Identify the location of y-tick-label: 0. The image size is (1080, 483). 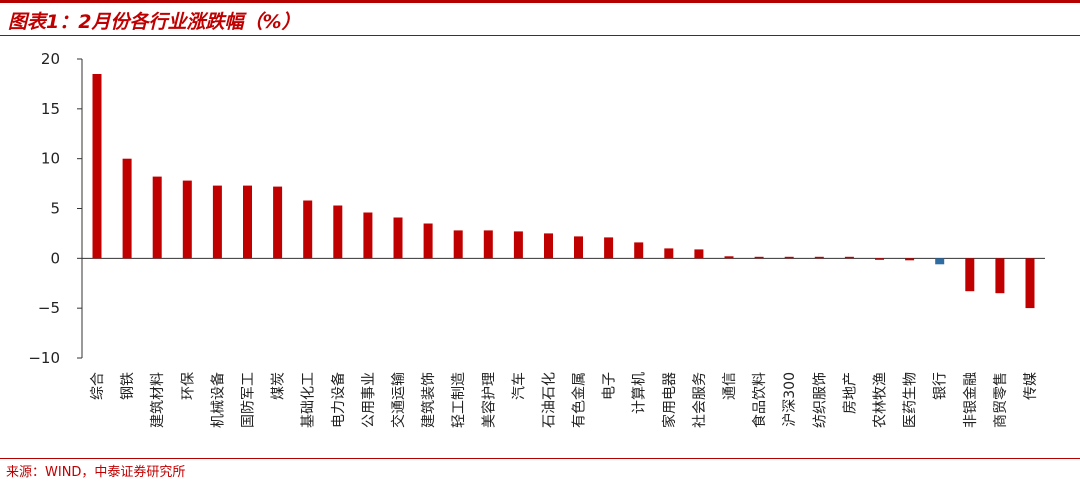
(55, 258).